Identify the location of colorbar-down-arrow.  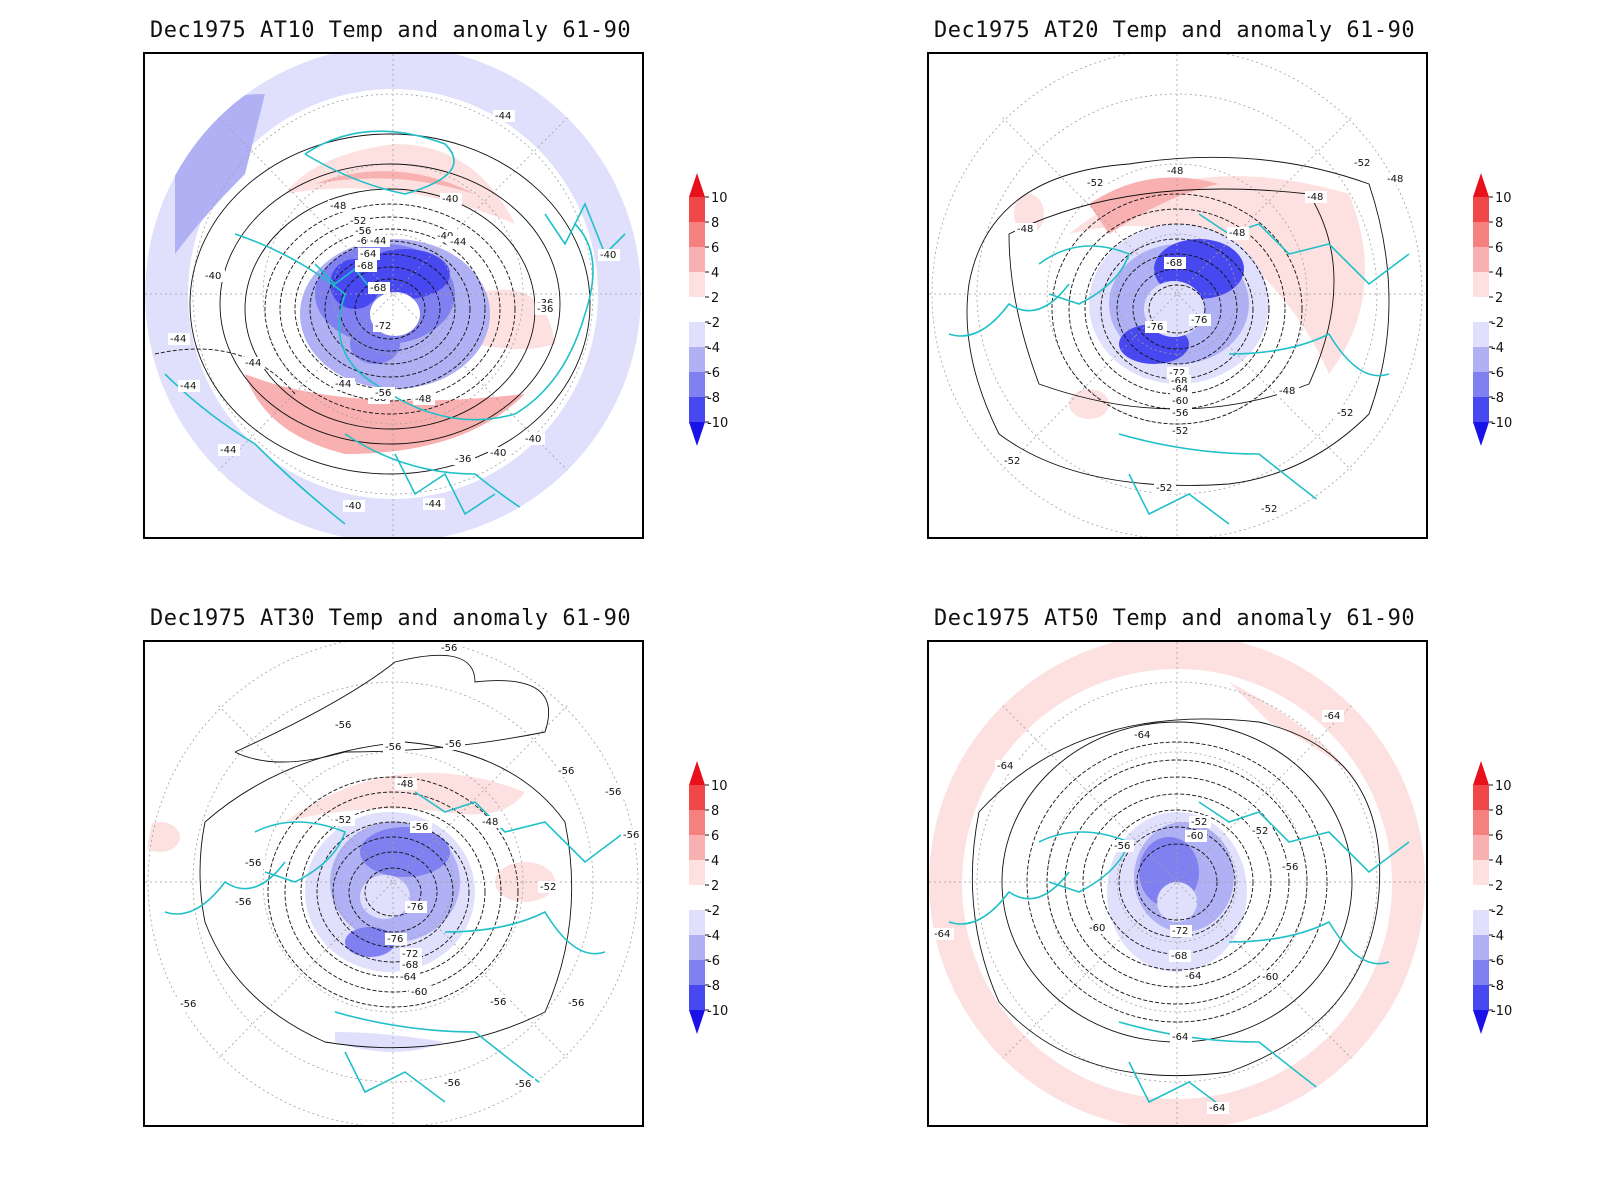
(697, 1022).